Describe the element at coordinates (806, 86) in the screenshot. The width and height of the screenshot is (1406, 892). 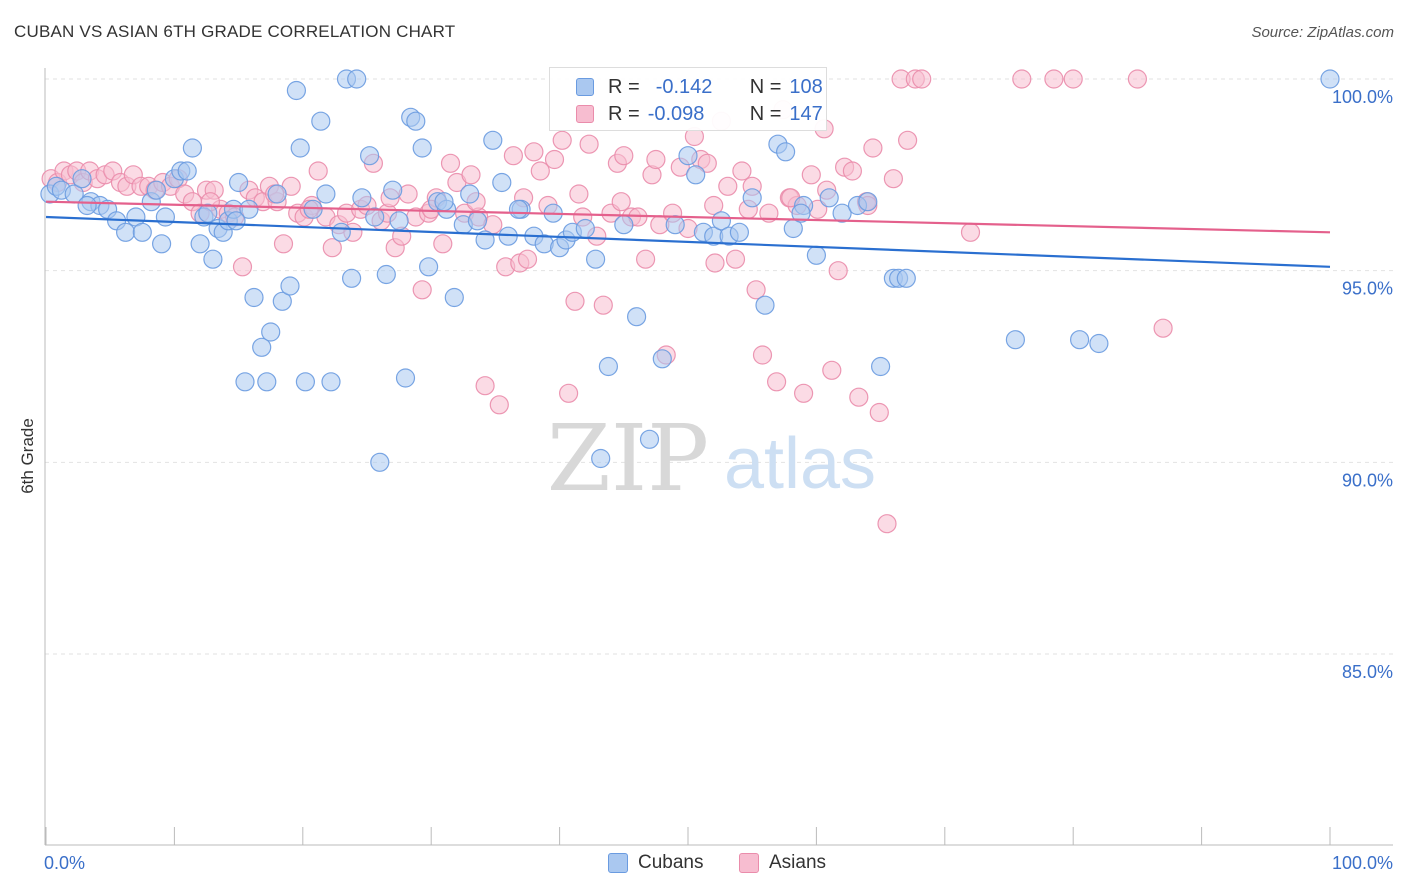
I see `n-value: 108` at that location.